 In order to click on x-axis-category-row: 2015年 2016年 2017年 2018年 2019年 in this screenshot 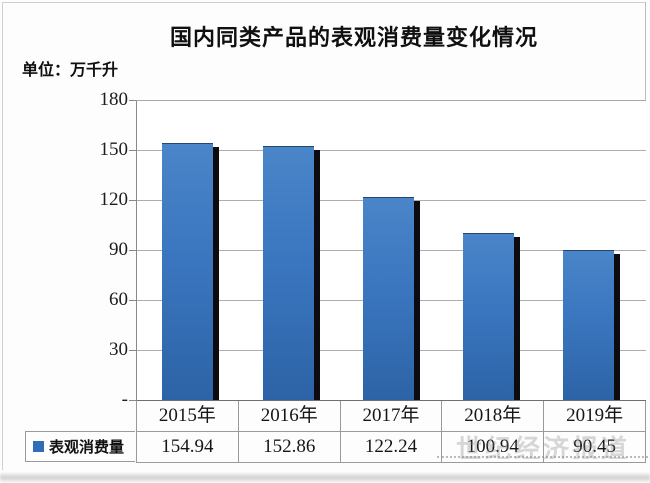, I will do `click(391, 416)`.